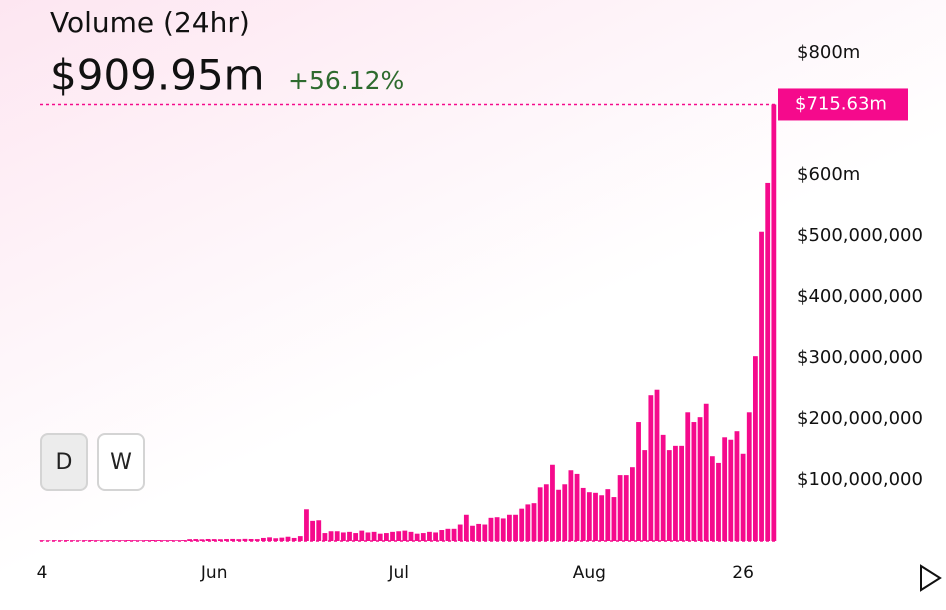 The image size is (946, 610). Describe the element at coordinates (828, 52) in the screenshot. I see `y-tick-label: $800m` at that location.